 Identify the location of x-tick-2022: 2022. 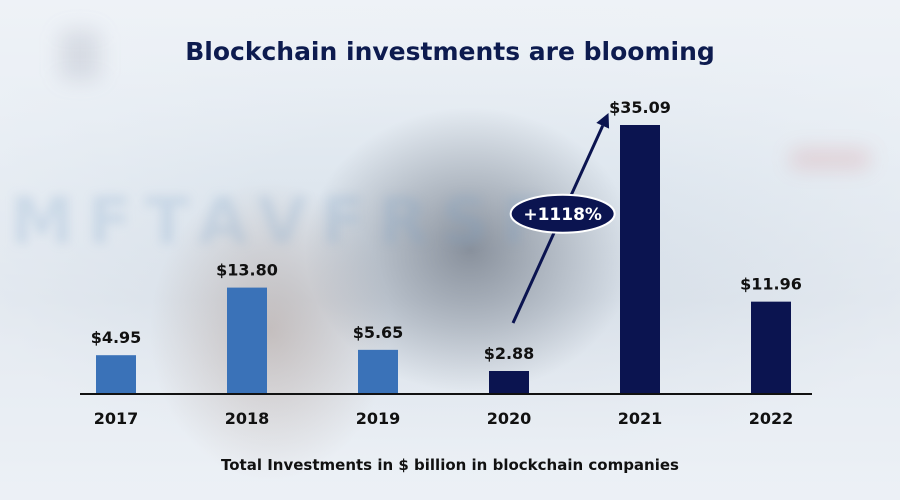
(771, 418).